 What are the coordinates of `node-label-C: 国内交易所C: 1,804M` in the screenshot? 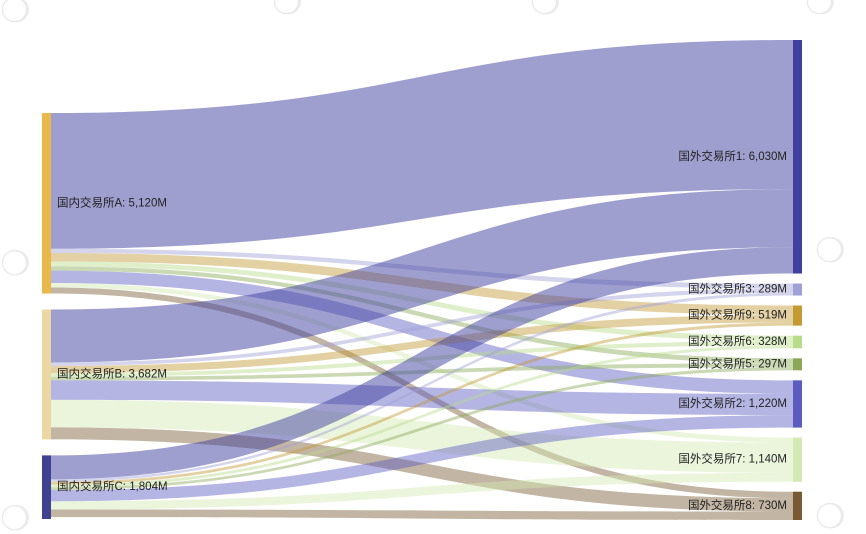 It's located at (112, 486).